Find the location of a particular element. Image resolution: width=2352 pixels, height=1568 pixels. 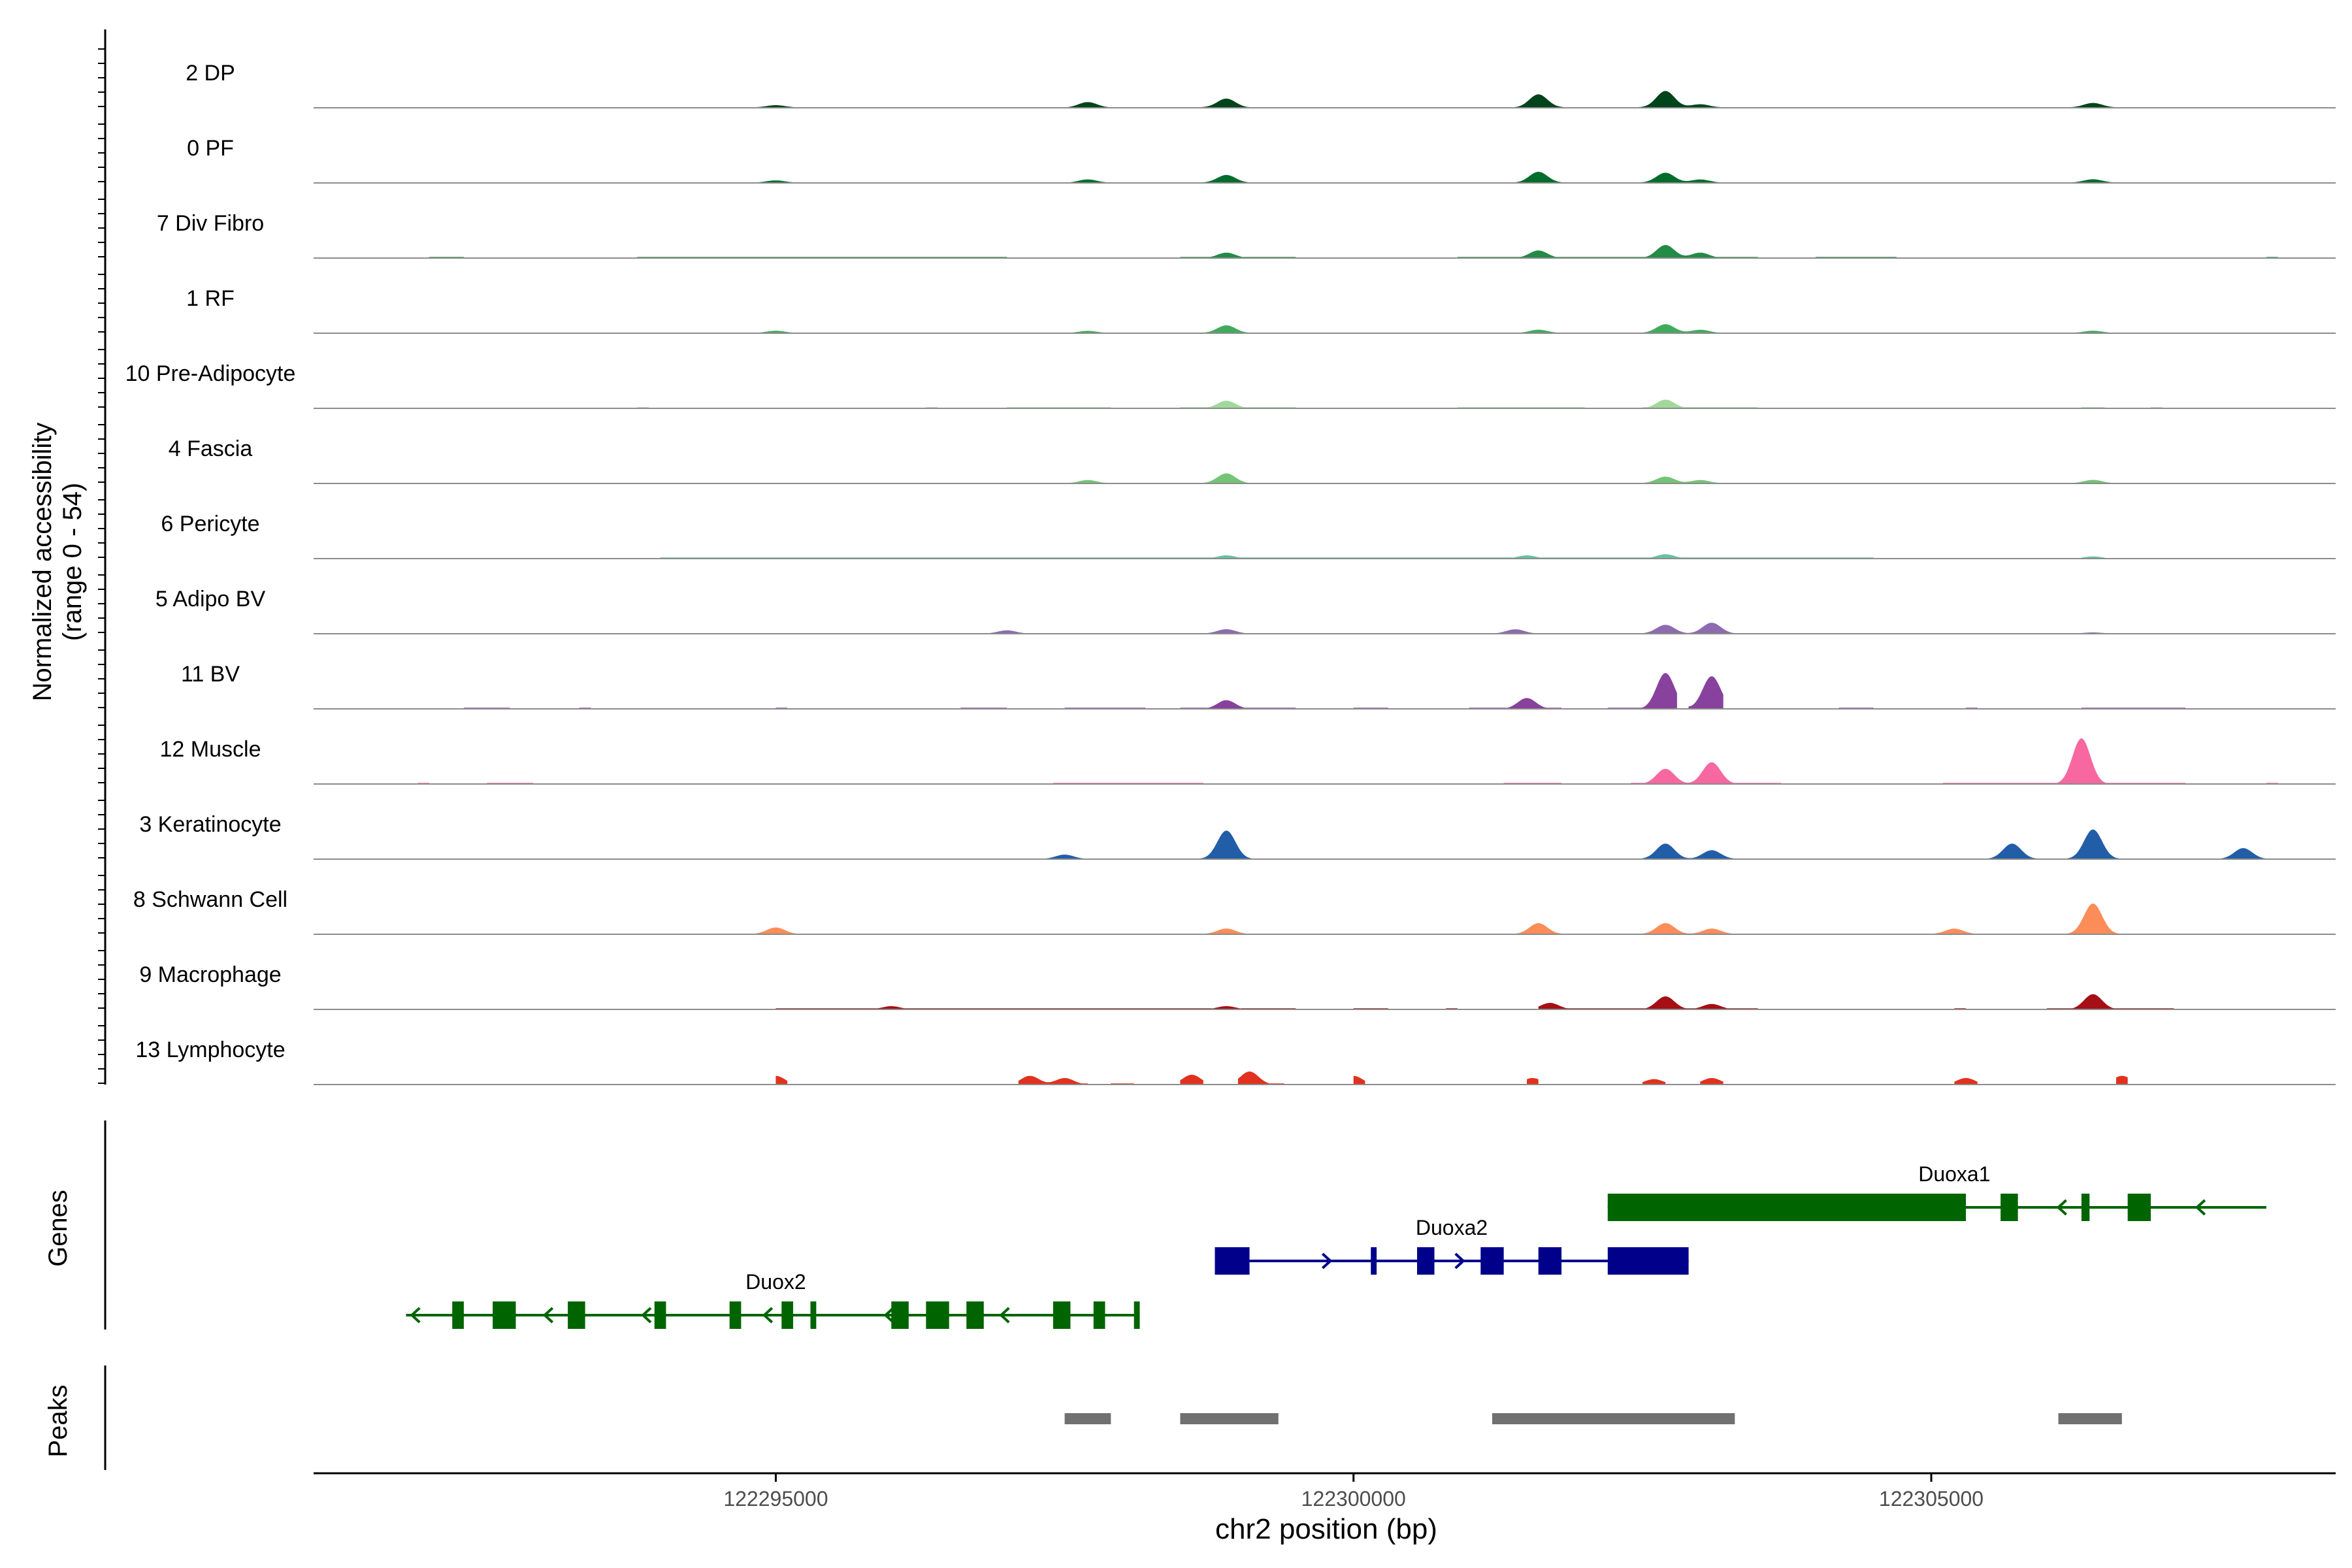

gene-label-Duox2: Duox2 is located at coordinates (775, 1282).